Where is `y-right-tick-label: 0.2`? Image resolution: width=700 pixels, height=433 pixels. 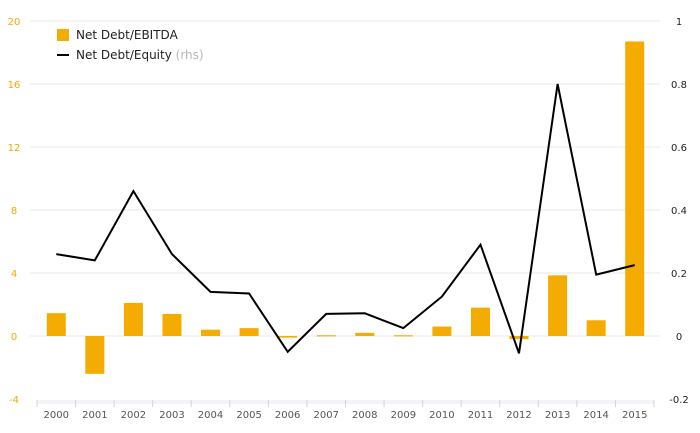 y-right-tick-label: 0.2 is located at coordinates (679, 274).